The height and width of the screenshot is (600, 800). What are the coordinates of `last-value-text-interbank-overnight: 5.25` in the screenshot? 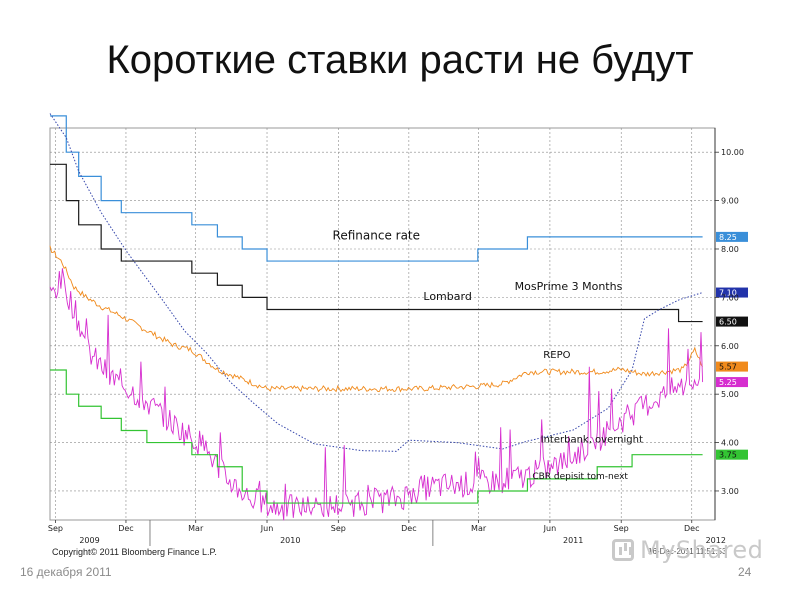 It's located at (728, 382).